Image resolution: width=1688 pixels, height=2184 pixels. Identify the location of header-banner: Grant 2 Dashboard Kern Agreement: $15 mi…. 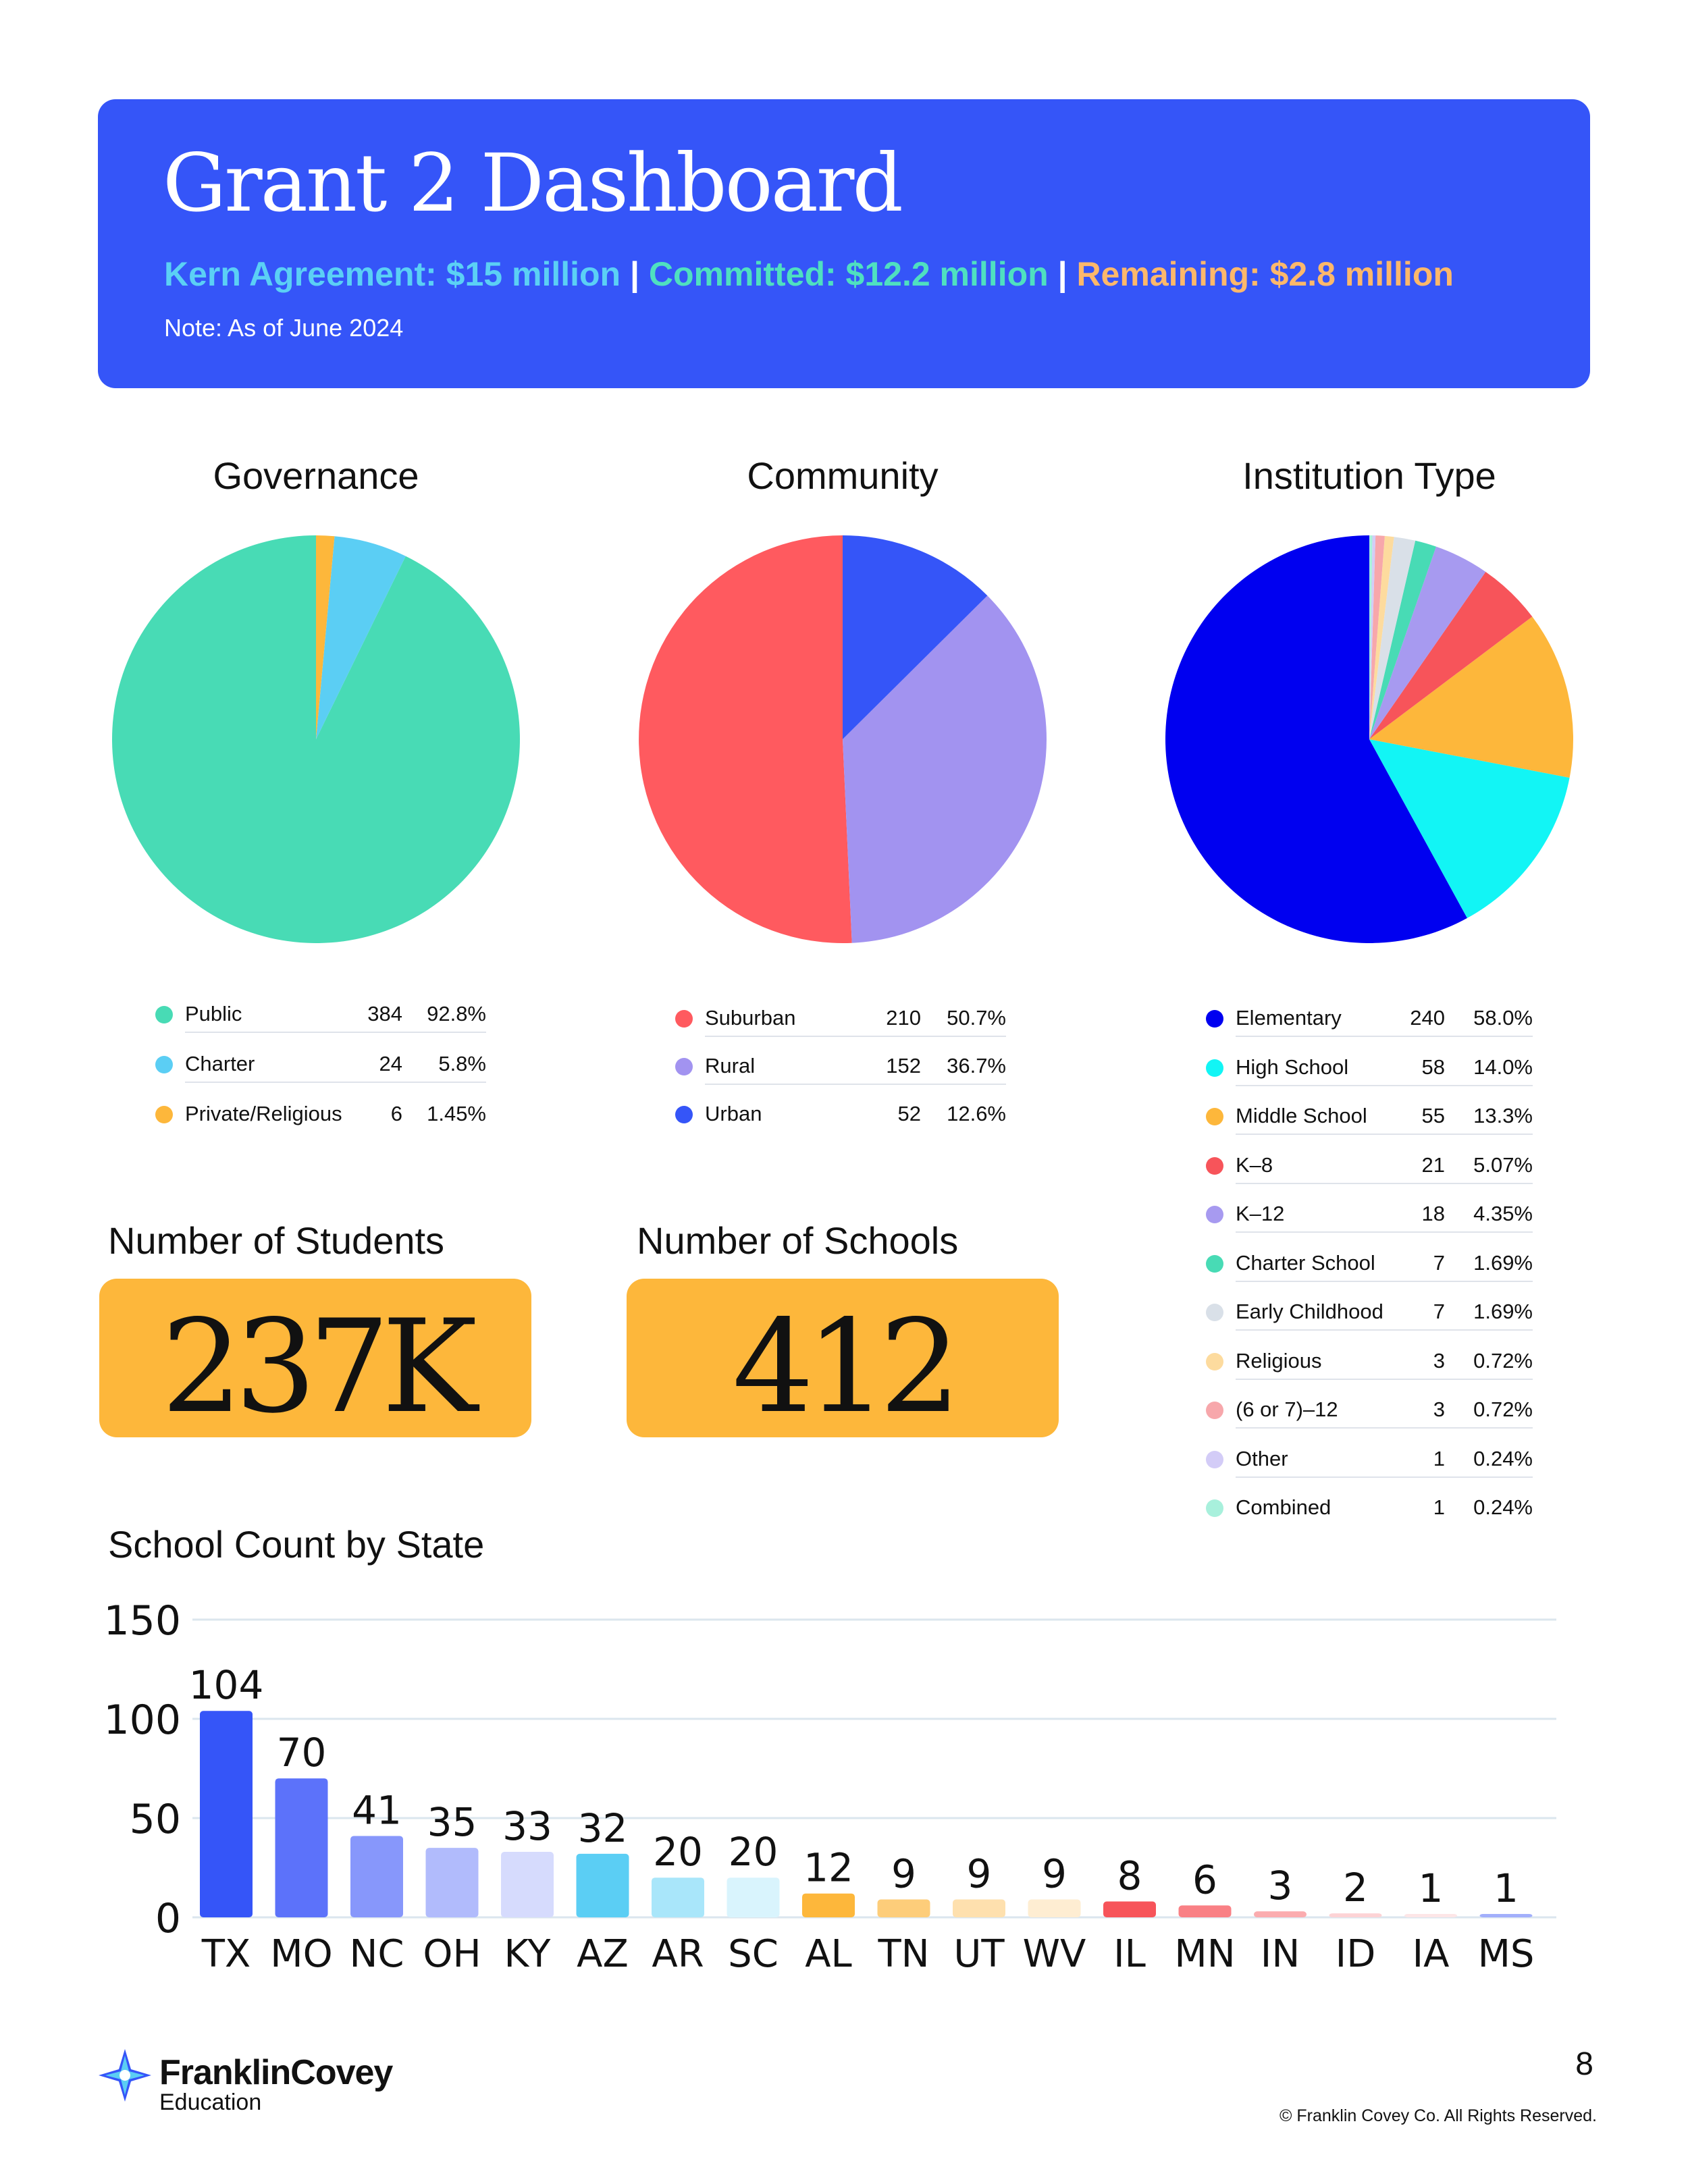
(844, 243).